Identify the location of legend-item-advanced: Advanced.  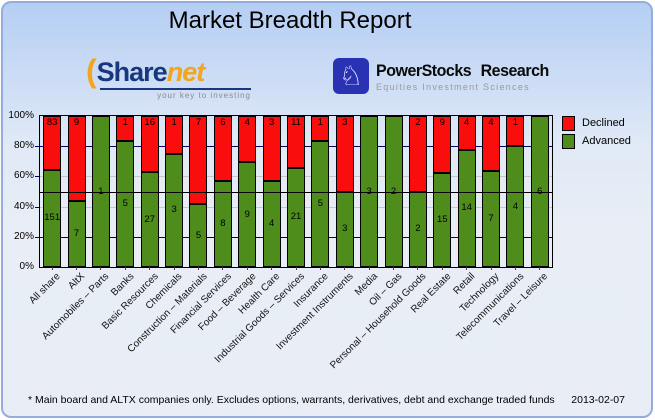
(596, 141).